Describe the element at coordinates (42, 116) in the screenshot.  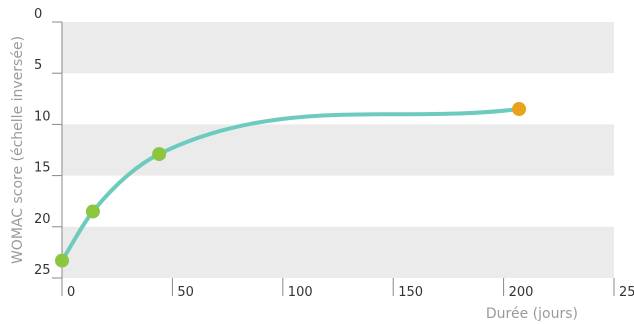
I see `y-tick-label: 10` at that location.